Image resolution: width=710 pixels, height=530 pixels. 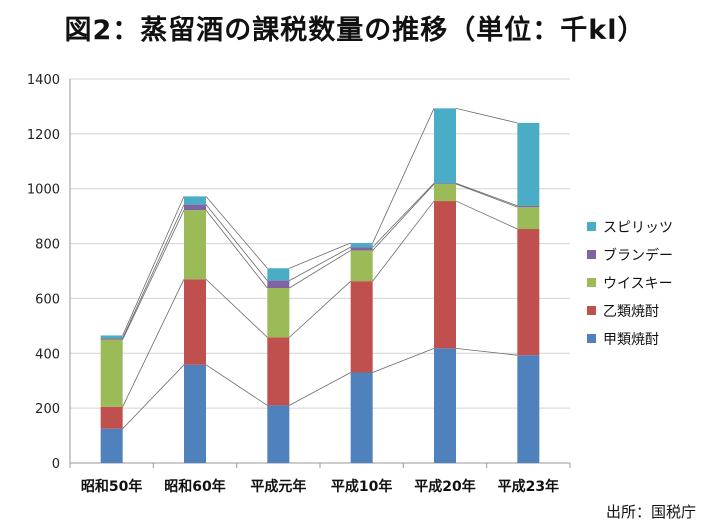 What do you see at coordinates (43, 190) in the screenshot?
I see `y-tick-label: 1000` at bounding box center [43, 190].